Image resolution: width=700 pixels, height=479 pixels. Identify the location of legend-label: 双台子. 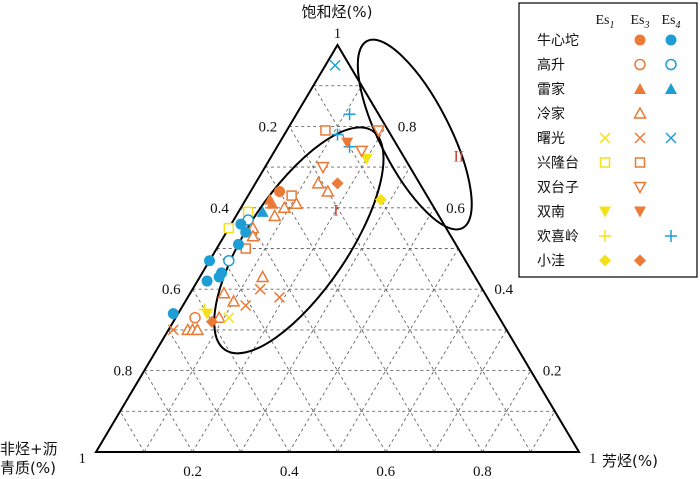
(558, 188).